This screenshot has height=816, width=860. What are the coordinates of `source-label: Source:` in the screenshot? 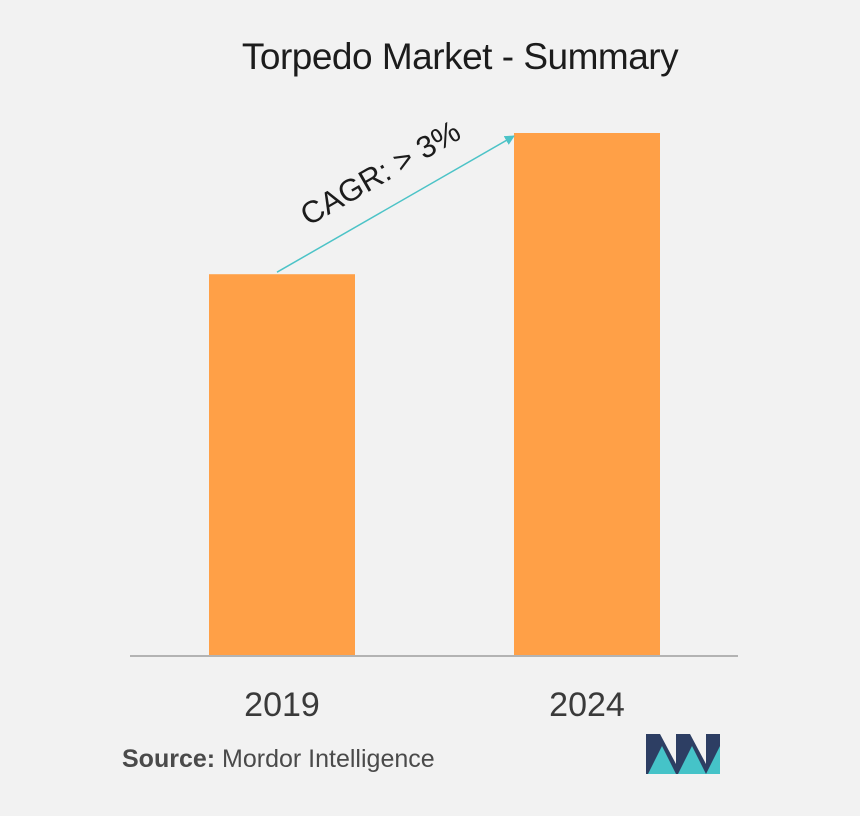 It's located at (169, 759).